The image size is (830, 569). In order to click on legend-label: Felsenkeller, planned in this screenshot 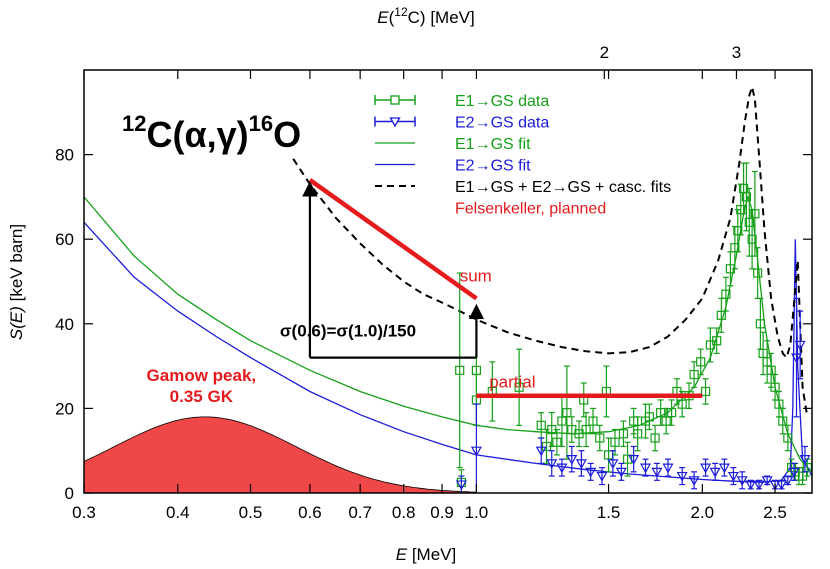, I will do `click(530, 209)`.